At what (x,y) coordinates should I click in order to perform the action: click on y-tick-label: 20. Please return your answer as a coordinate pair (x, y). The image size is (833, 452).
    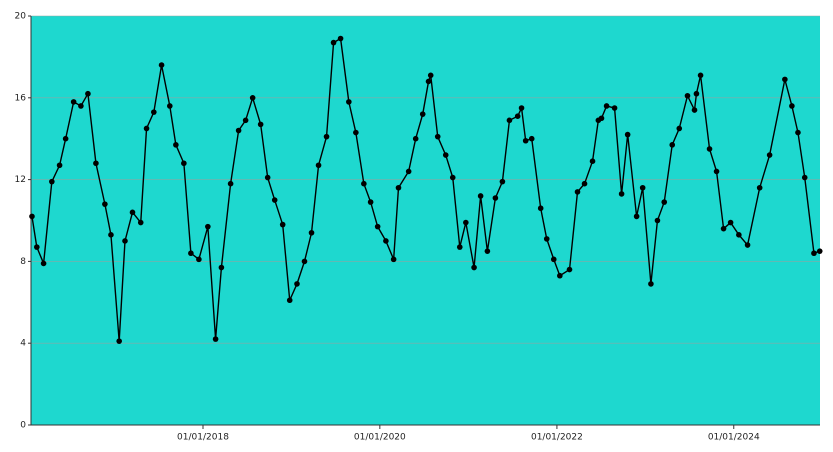
    Looking at the image, I should click on (21, 17).